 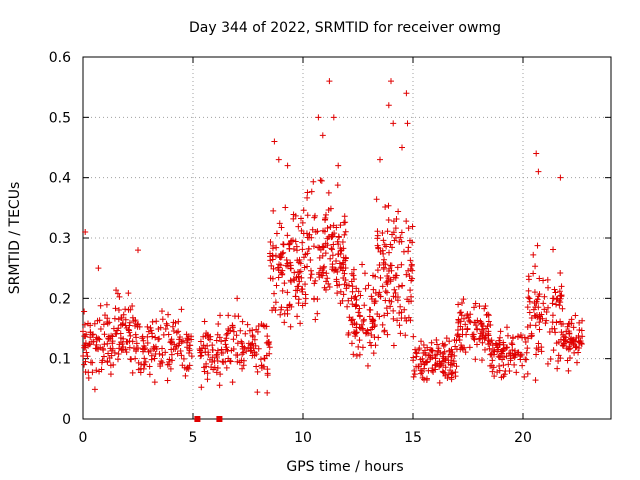 What do you see at coordinates (60, 118) in the screenshot?
I see `y-tick-label: 0.5` at bounding box center [60, 118].